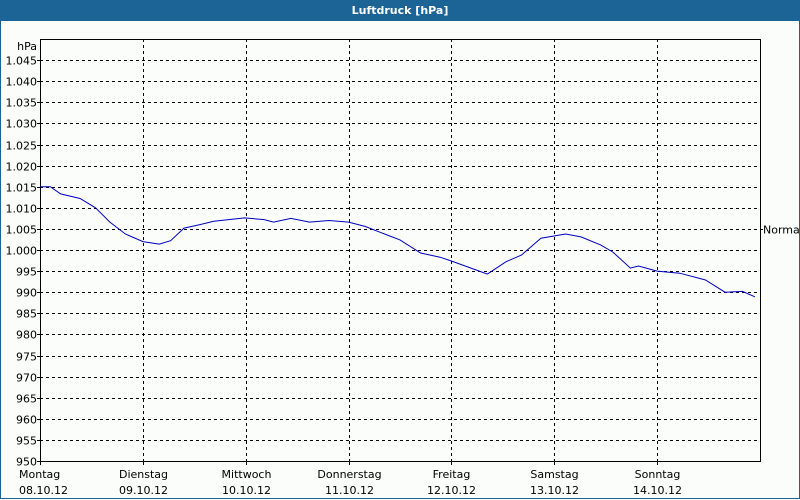 This screenshot has width=800, height=500. I want to click on x-date-label: 14.10.12, so click(657, 490).